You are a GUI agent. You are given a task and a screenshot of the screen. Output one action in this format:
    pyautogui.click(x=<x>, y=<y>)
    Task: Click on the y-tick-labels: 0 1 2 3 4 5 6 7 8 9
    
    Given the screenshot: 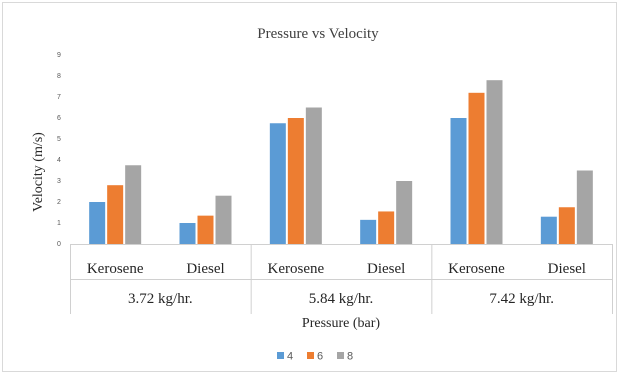 What is the action you would take?
    pyautogui.click(x=59, y=150)
    